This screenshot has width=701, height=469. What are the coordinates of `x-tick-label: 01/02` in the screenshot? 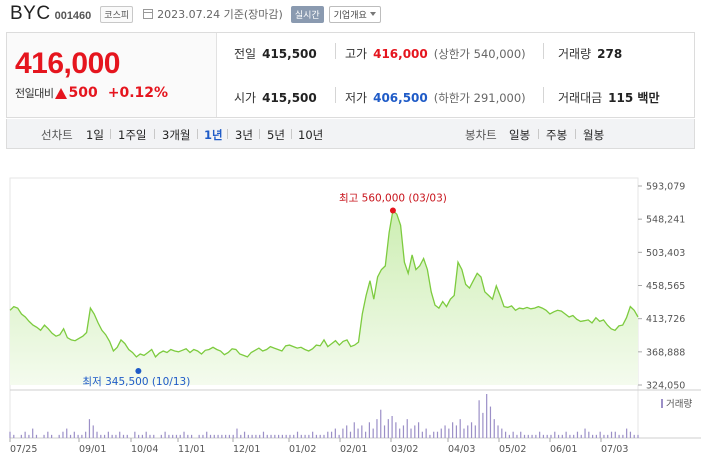 It's located at (302, 449).